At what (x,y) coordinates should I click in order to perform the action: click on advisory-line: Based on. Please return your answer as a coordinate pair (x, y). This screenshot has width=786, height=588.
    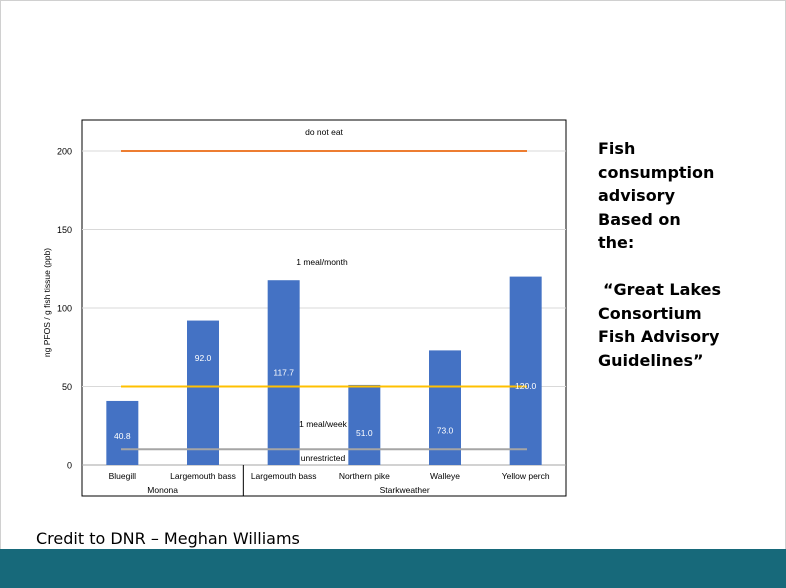
    Looking at the image, I should click on (639, 219).